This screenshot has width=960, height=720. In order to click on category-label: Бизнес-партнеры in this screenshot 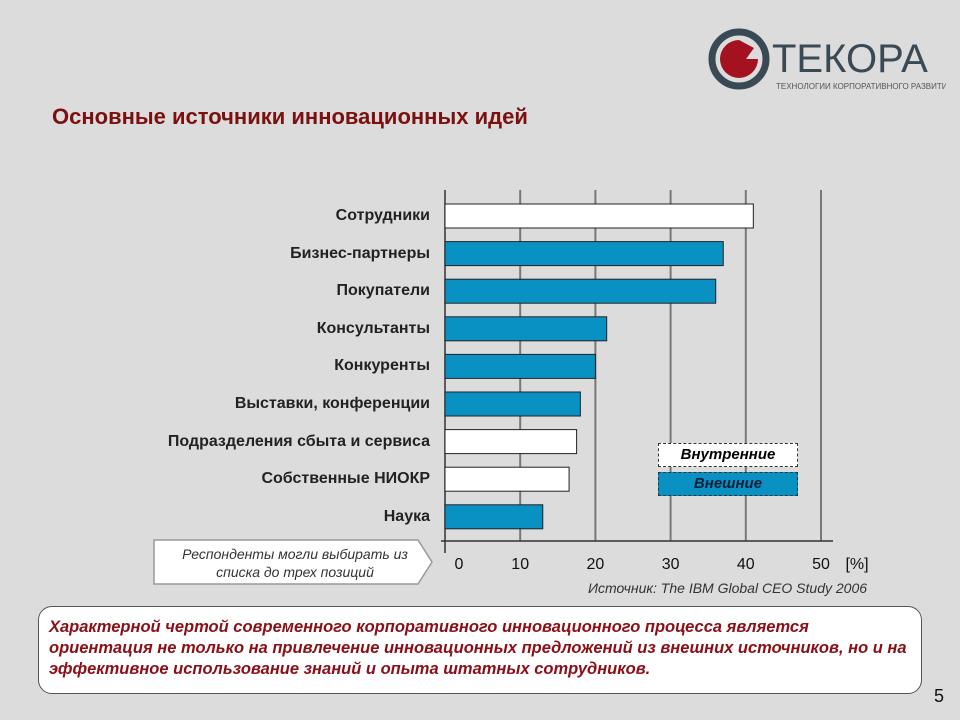, I will do `click(360, 253)`.